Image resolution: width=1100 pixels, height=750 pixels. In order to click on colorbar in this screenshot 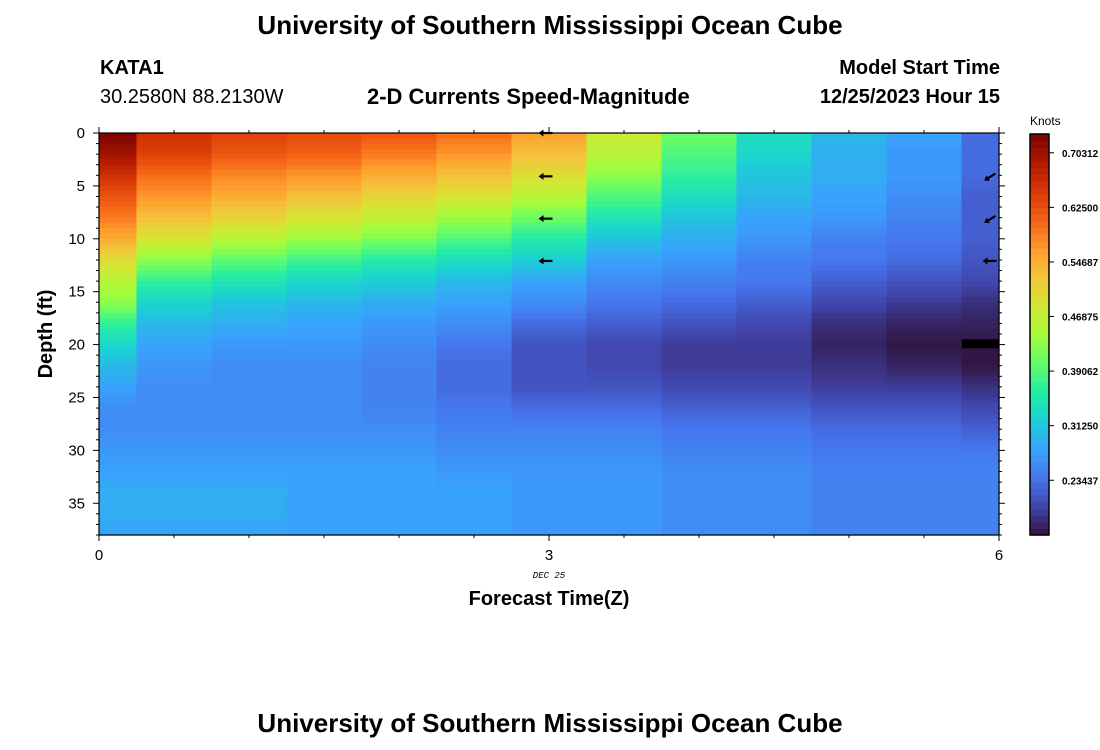, I will do `click(1039, 335)`.